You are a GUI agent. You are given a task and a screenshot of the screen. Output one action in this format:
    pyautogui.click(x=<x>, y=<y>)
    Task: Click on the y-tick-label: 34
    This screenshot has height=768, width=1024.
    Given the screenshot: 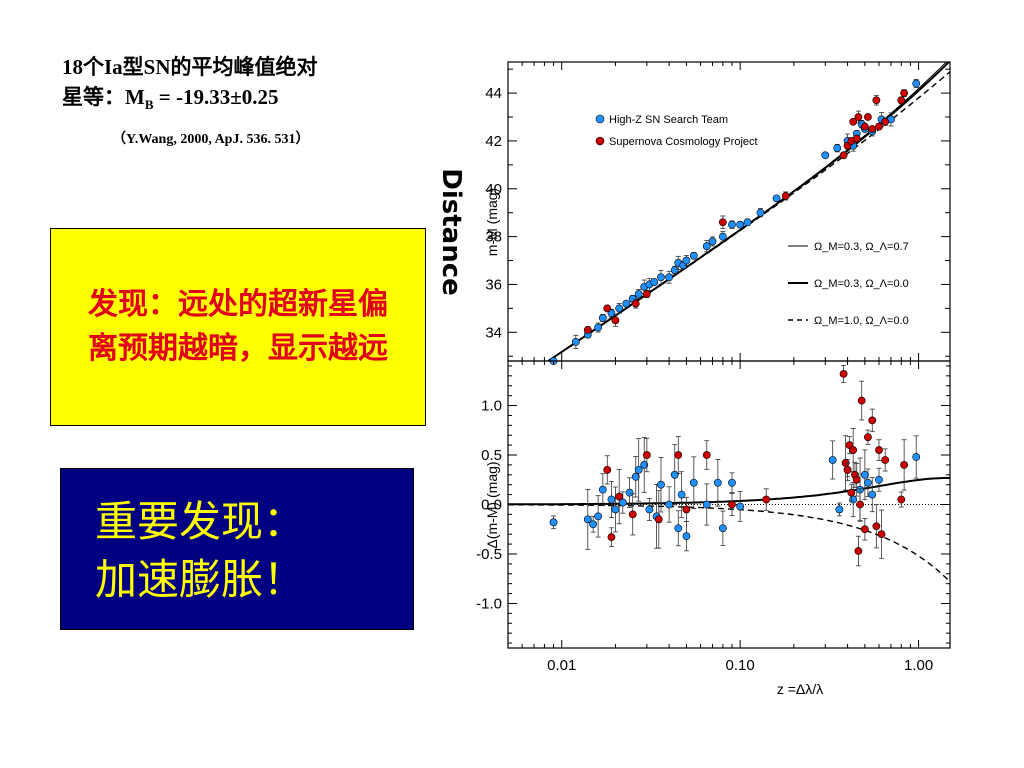 What is the action you would take?
    pyautogui.click(x=493, y=332)
    